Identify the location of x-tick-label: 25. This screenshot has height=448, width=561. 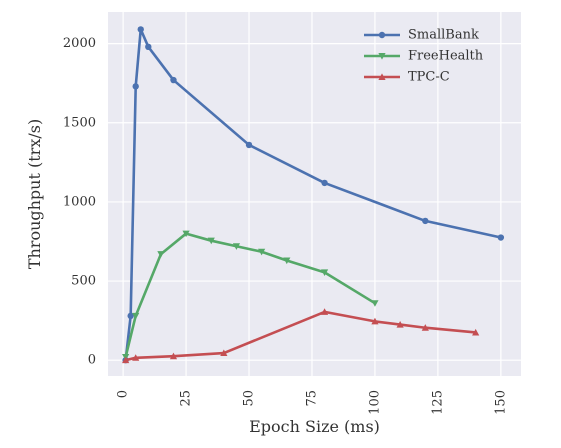
(186, 398).